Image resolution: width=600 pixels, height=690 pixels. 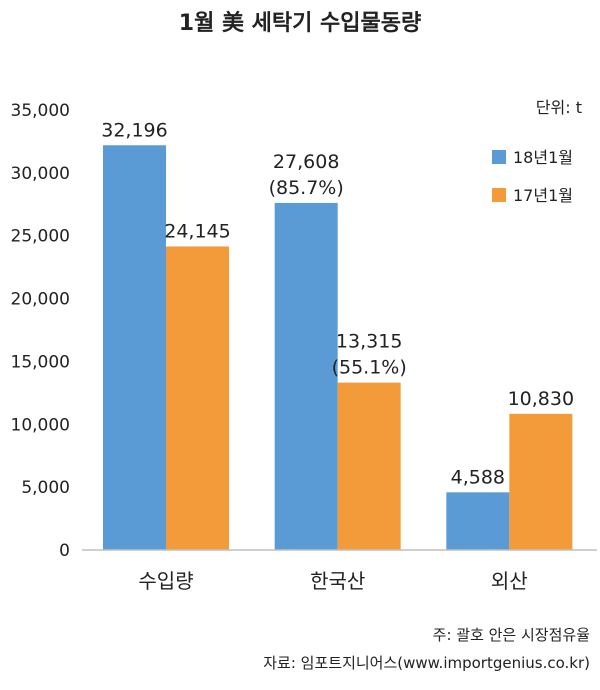 What do you see at coordinates (337, 581) in the screenshot?
I see `x-tick-label: 한국산` at bounding box center [337, 581].